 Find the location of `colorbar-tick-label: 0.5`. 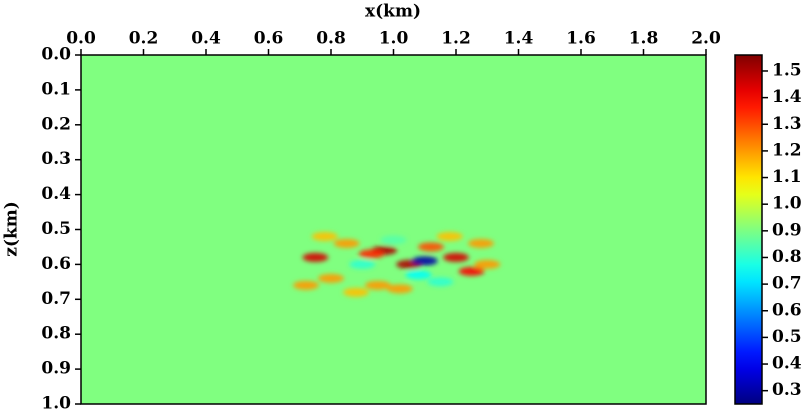

colorbar-tick-label: 0.5 is located at coordinates (787, 337).